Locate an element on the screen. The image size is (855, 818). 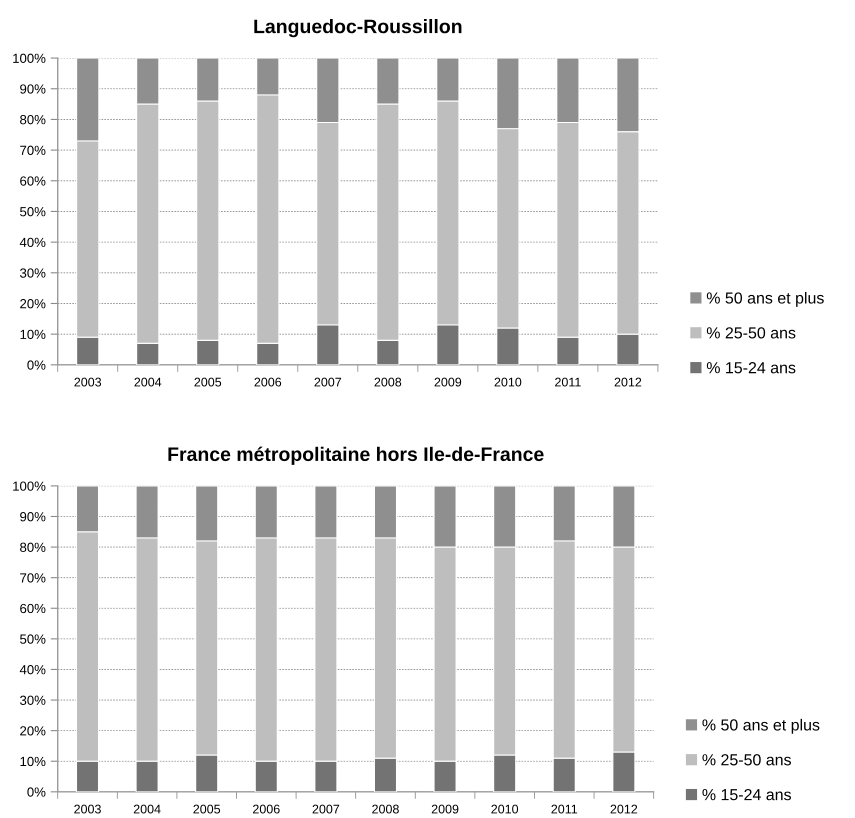
chart-title: Languedoc-Roussillon is located at coordinates (358, 28).